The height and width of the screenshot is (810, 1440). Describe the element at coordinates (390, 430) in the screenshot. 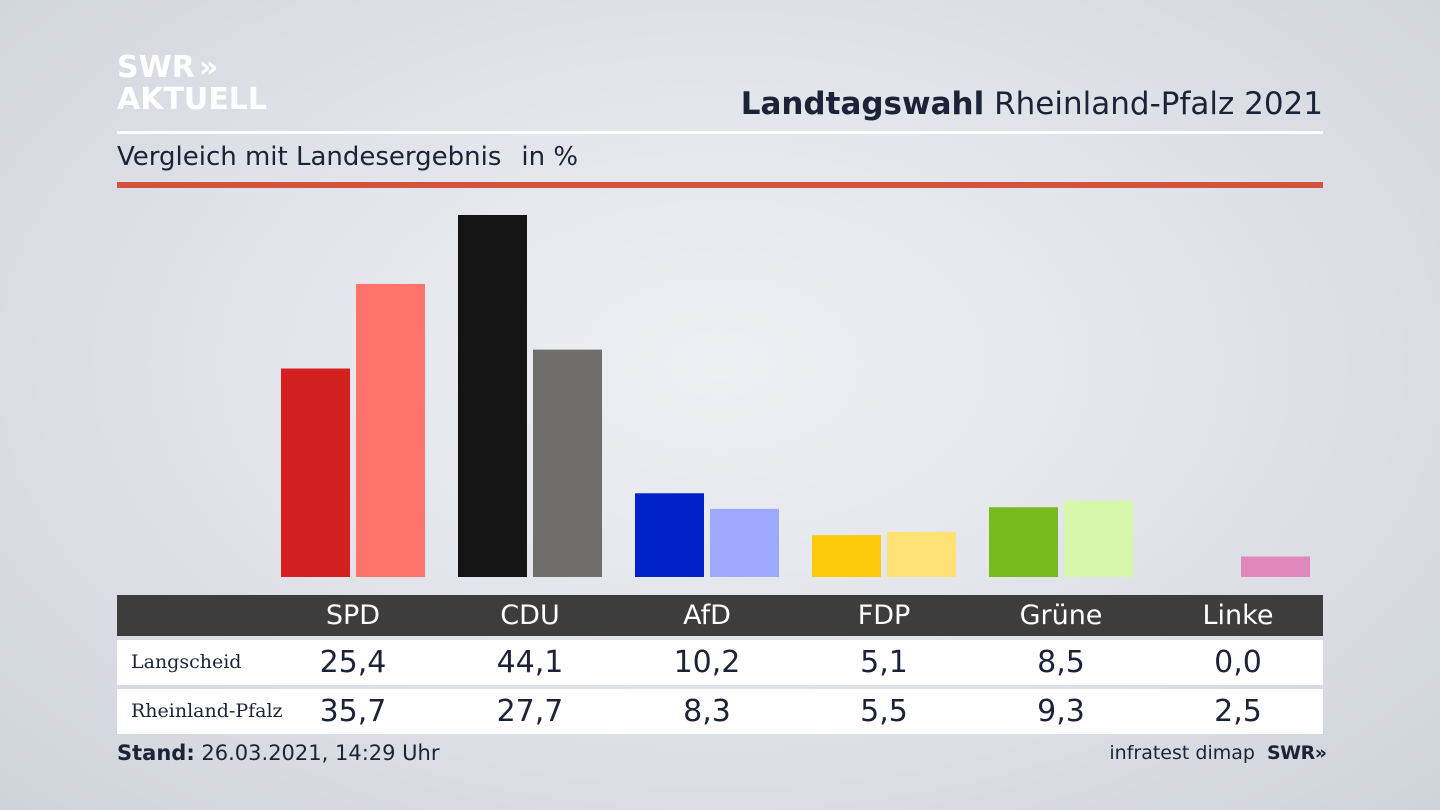

I see `bar-spd-rheinland-pfalz` at that location.